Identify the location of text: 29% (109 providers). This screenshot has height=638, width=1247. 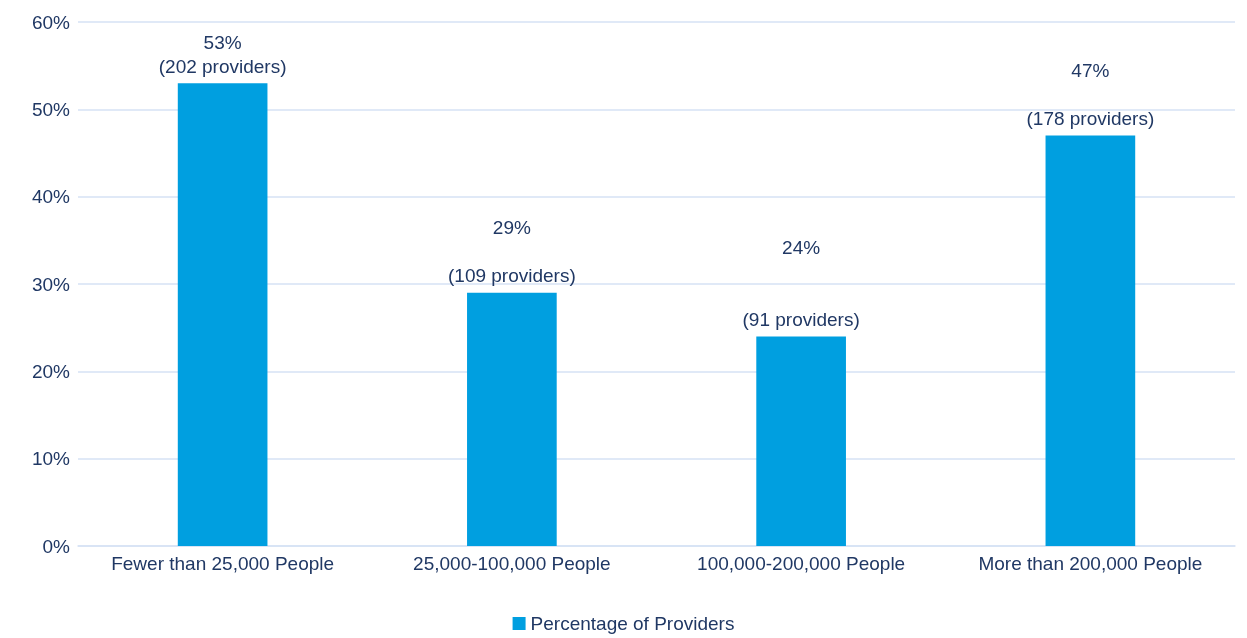
(511, 252).